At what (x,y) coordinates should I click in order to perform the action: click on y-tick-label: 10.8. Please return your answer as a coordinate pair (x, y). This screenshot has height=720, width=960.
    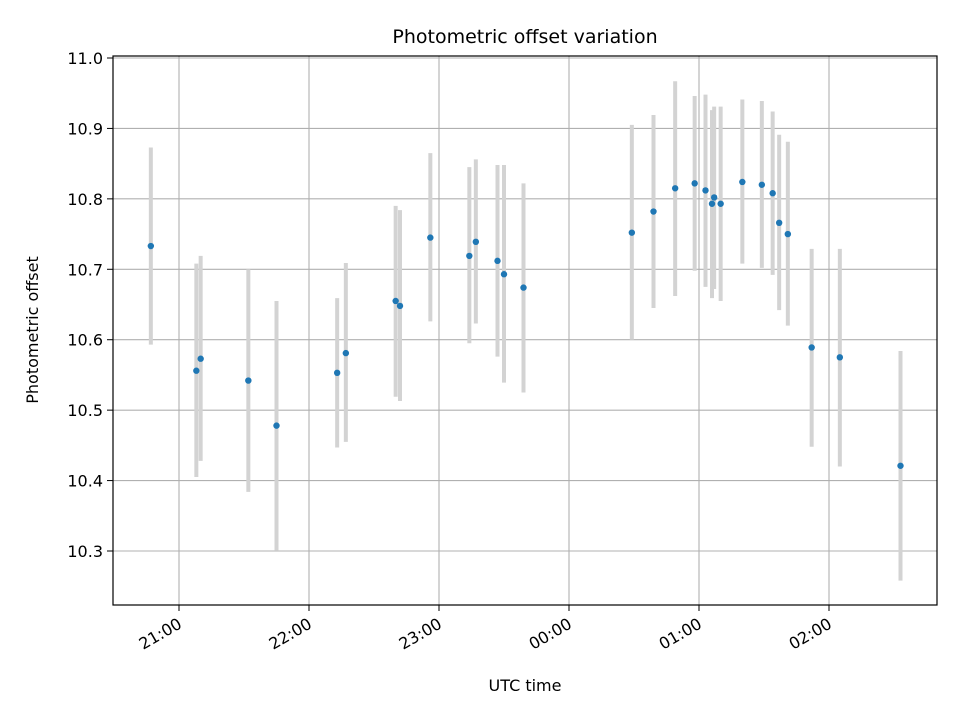
    Looking at the image, I should click on (85, 199).